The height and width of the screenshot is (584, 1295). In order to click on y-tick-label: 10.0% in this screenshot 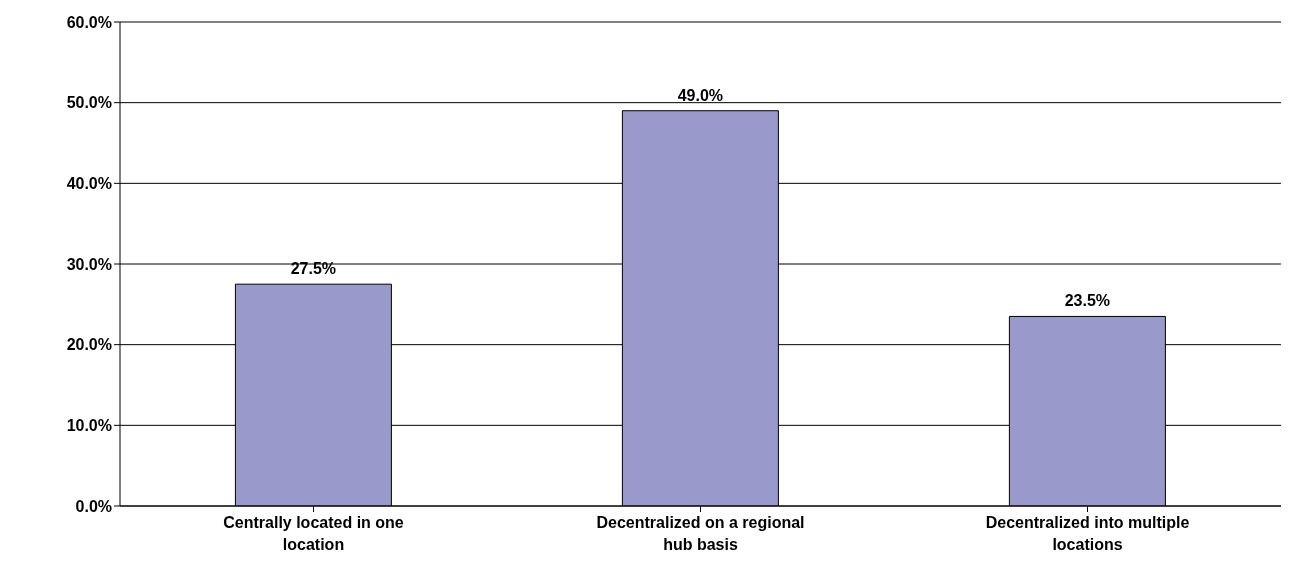, I will do `click(89, 426)`.